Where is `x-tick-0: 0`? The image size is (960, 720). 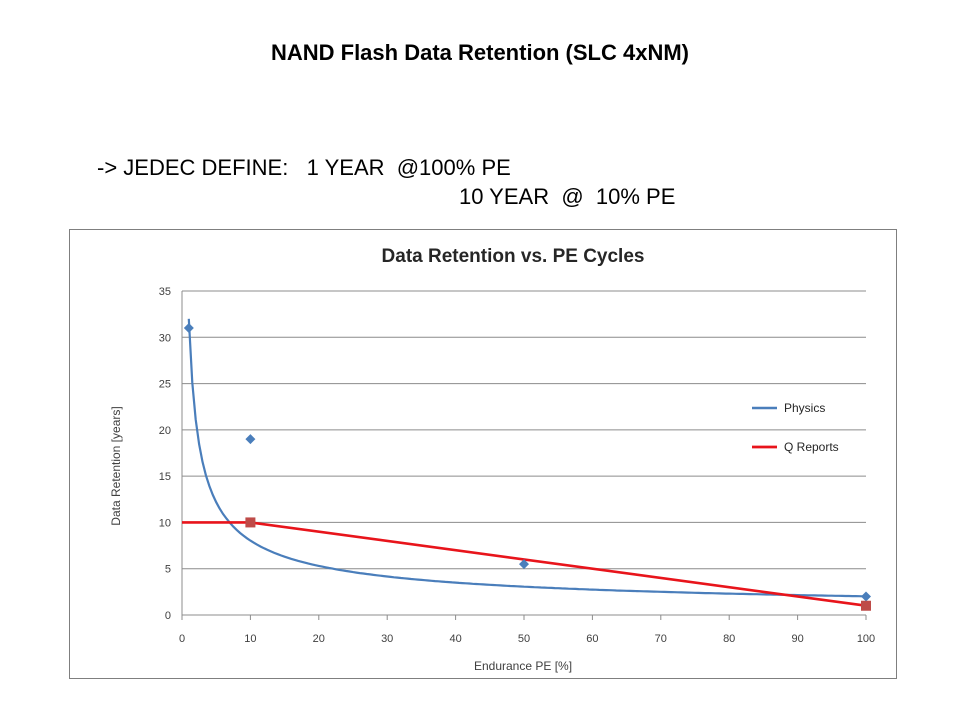 x-tick-0: 0 is located at coordinates (182, 639).